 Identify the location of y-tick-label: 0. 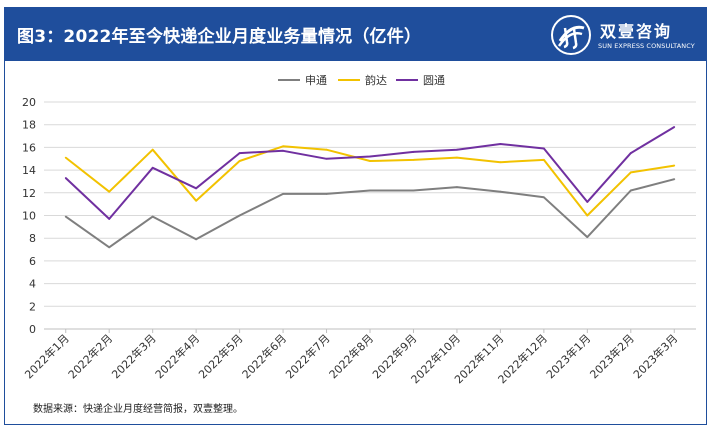
(32, 329).